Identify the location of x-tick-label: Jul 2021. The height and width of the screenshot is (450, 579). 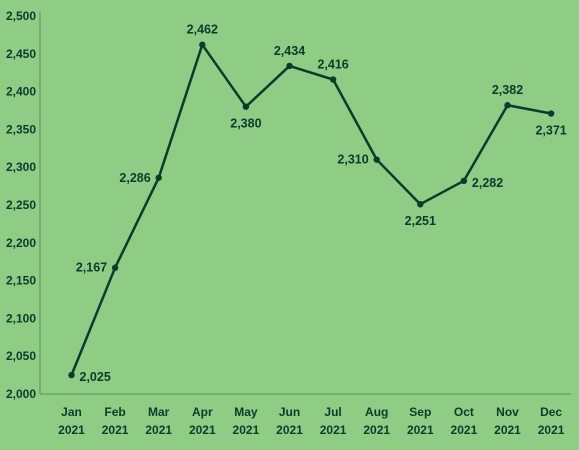
(333, 421).